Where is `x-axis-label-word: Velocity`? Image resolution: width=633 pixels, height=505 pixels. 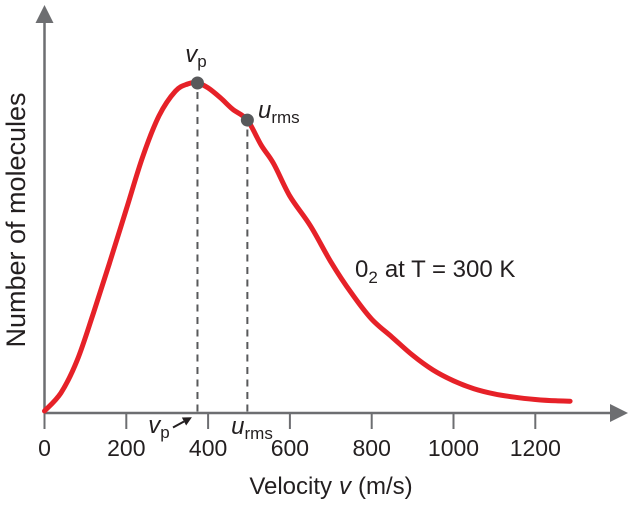
x-axis-label-word: Velocity is located at coordinates (290, 486).